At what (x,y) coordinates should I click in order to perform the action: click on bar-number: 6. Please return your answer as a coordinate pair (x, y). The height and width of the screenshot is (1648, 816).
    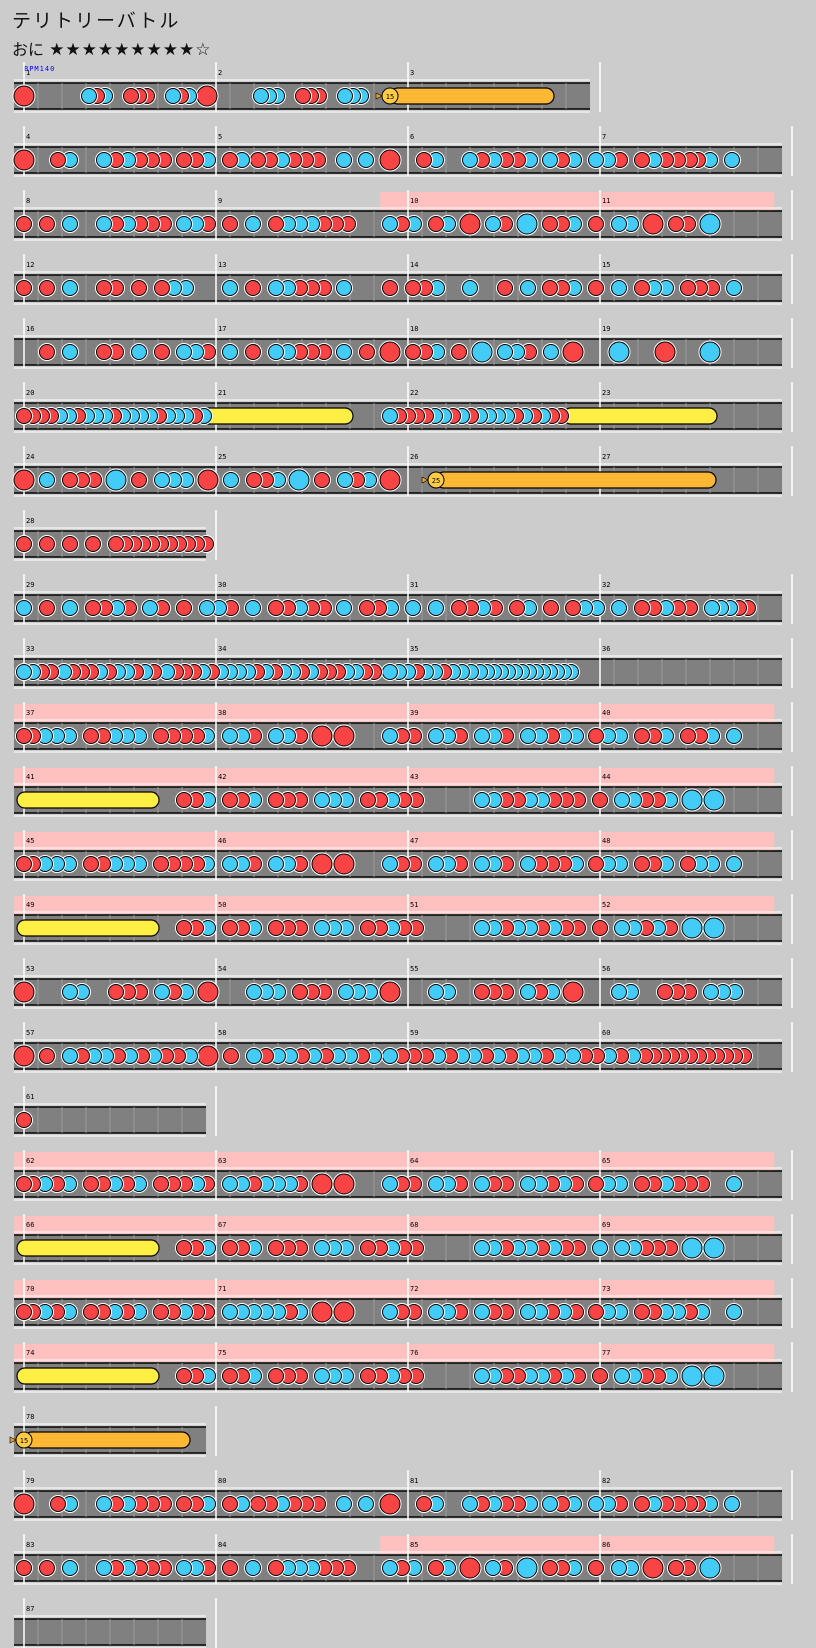
    Looking at the image, I should click on (412, 137).